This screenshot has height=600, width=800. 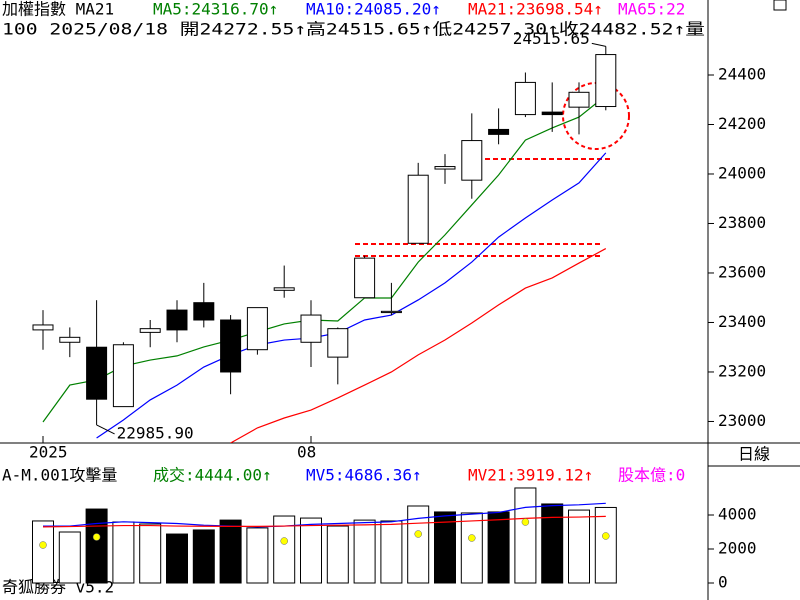 I want to click on y-tick-label: 24000, so click(x=742, y=172).